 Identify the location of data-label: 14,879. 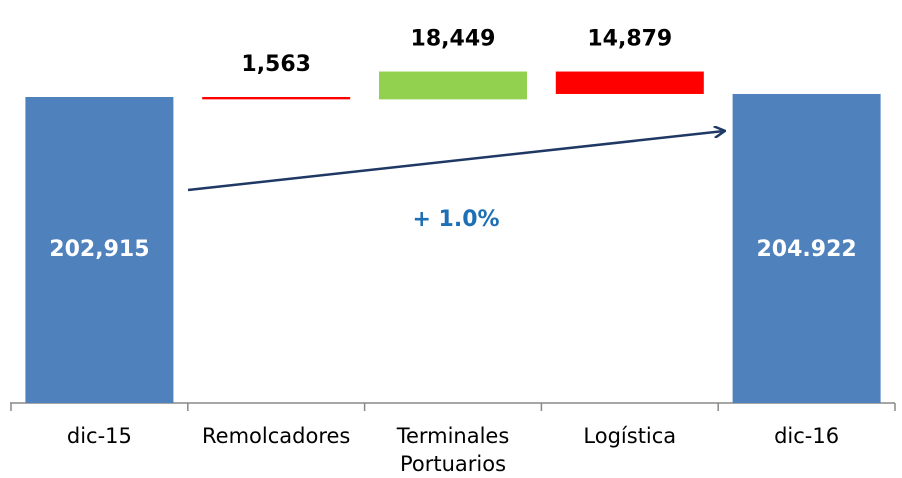
(629, 39).